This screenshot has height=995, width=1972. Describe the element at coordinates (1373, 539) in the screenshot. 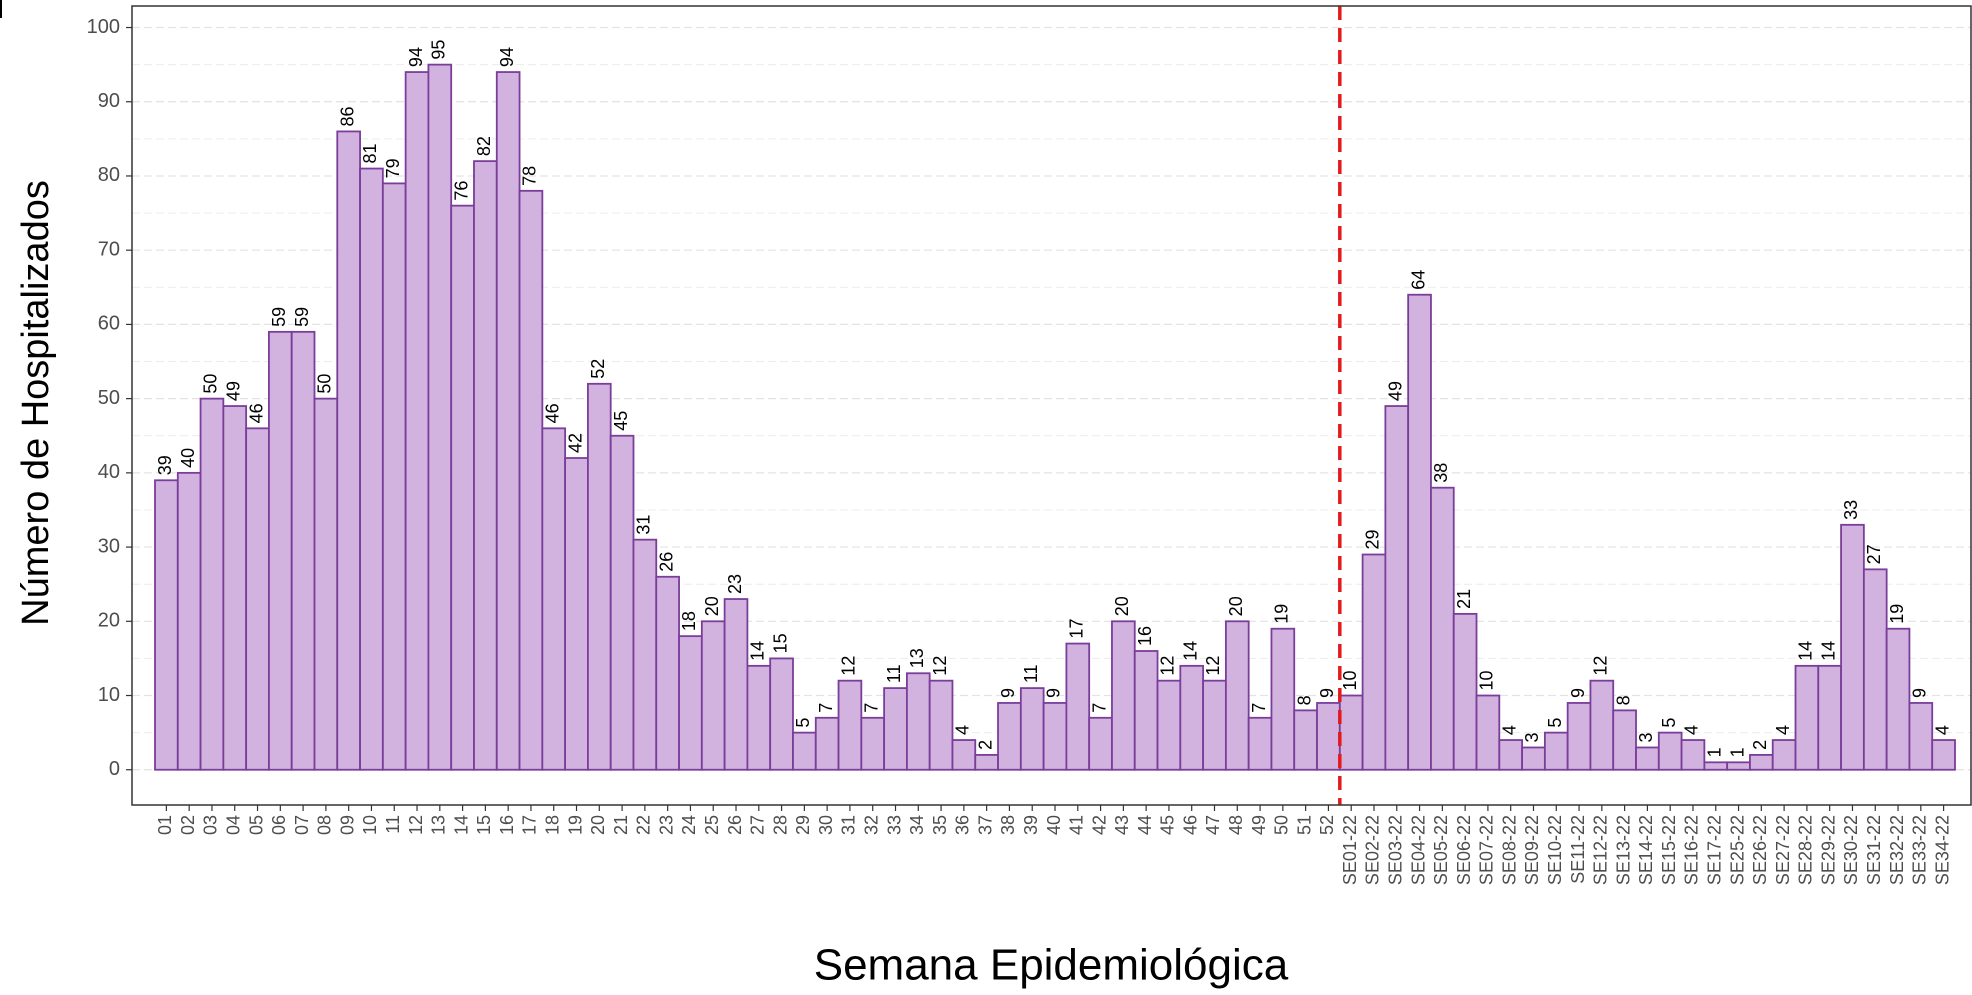

I see `data-label: 29` at that location.